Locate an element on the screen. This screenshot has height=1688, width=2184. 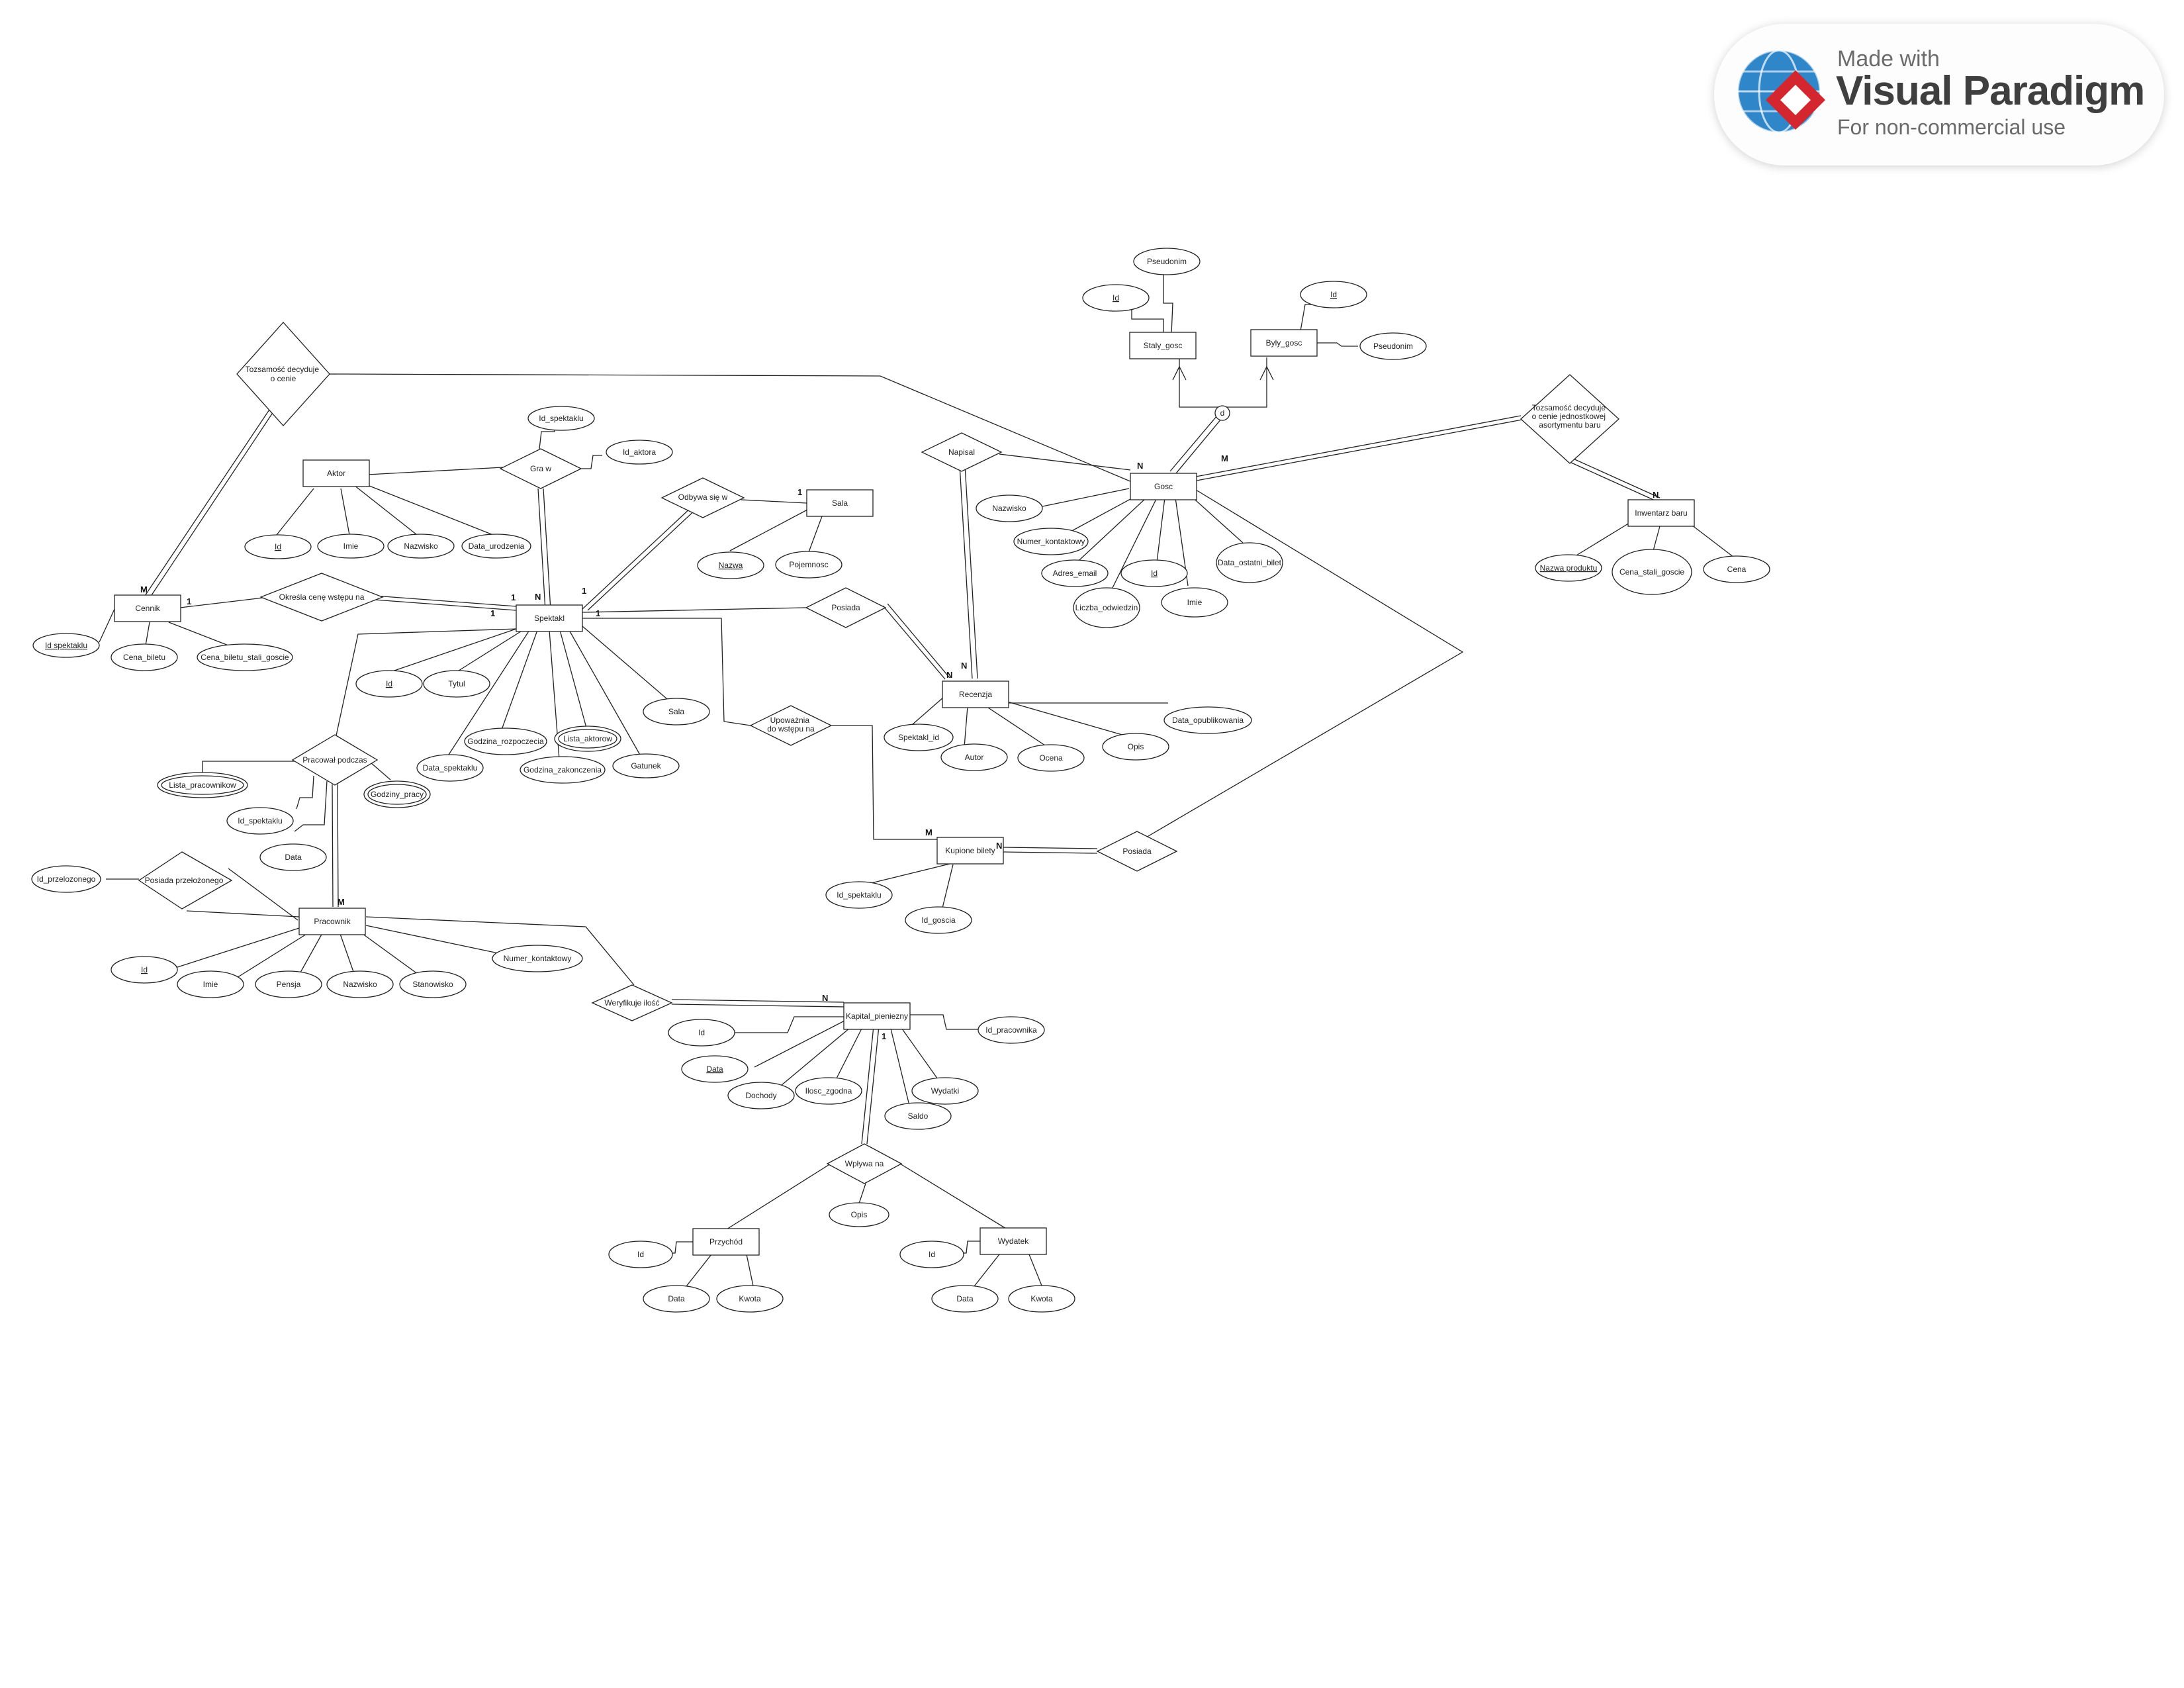
attr-gra-id-spektaklu: Id_spektaklu is located at coordinates (561, 418).